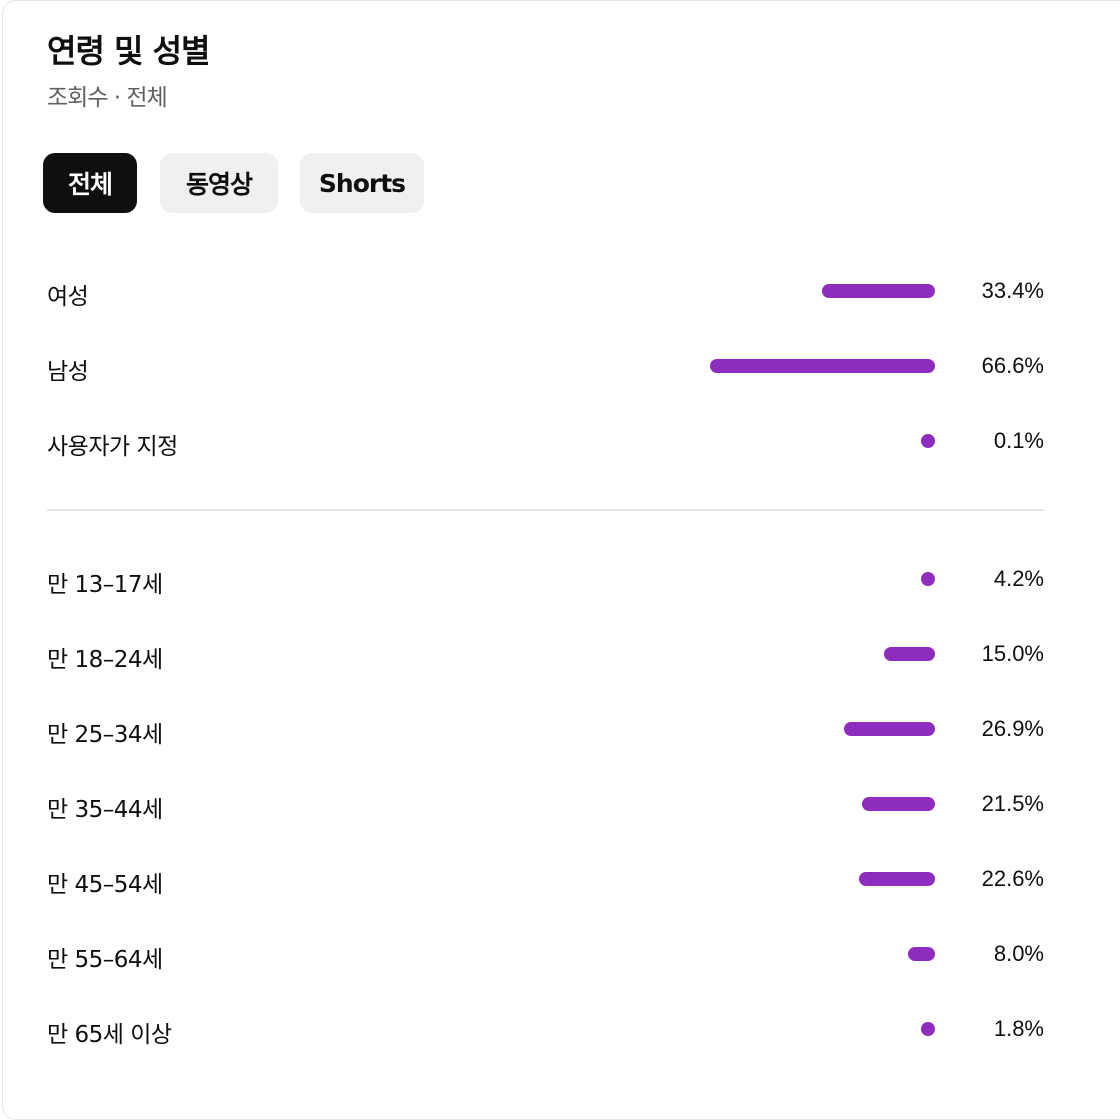  Describe the element at coordinates (1018, 440) in the screenshot. I see `gender-percent: 0.1%` at that location.